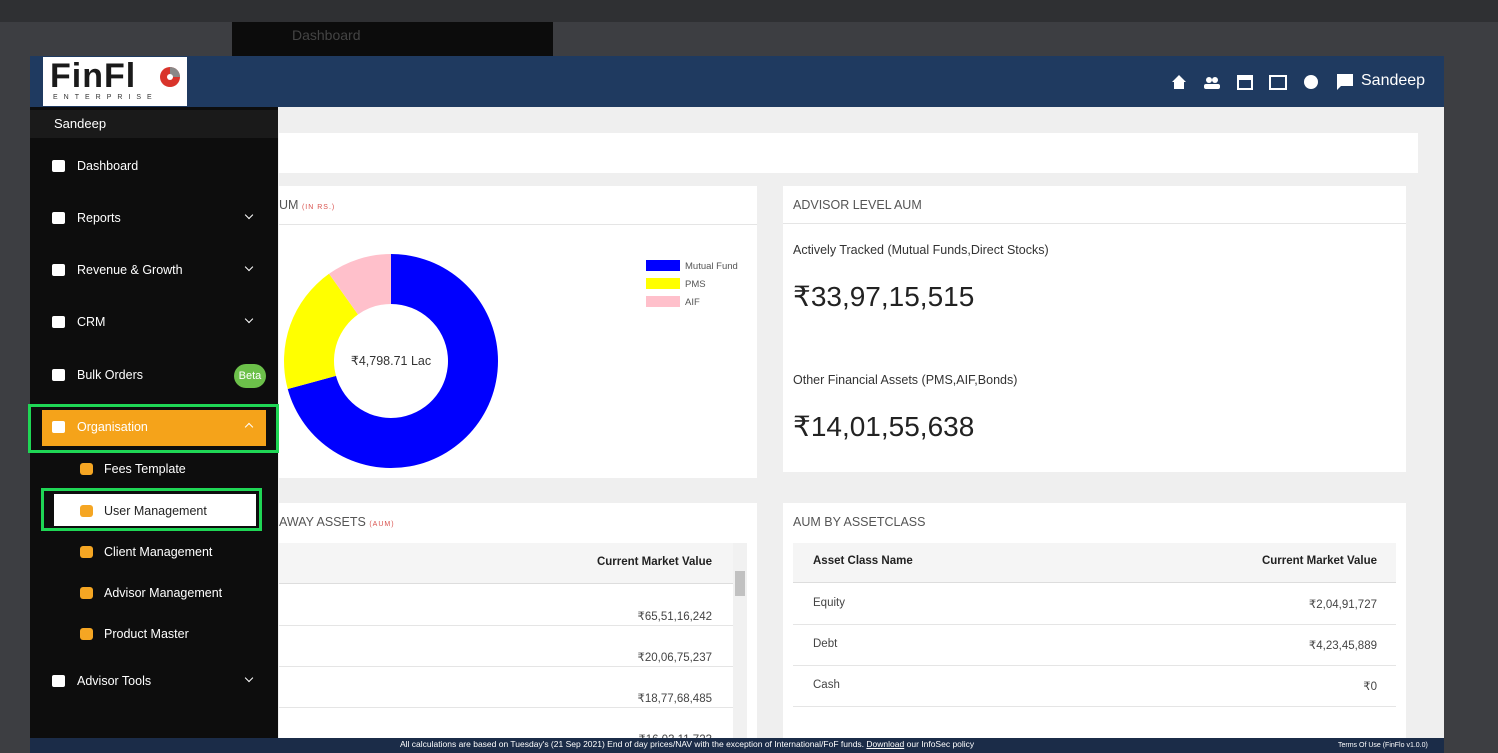 The height and width of the screenshot is (753, 1498). I want to click on cell: Debt, so click(825, 644).